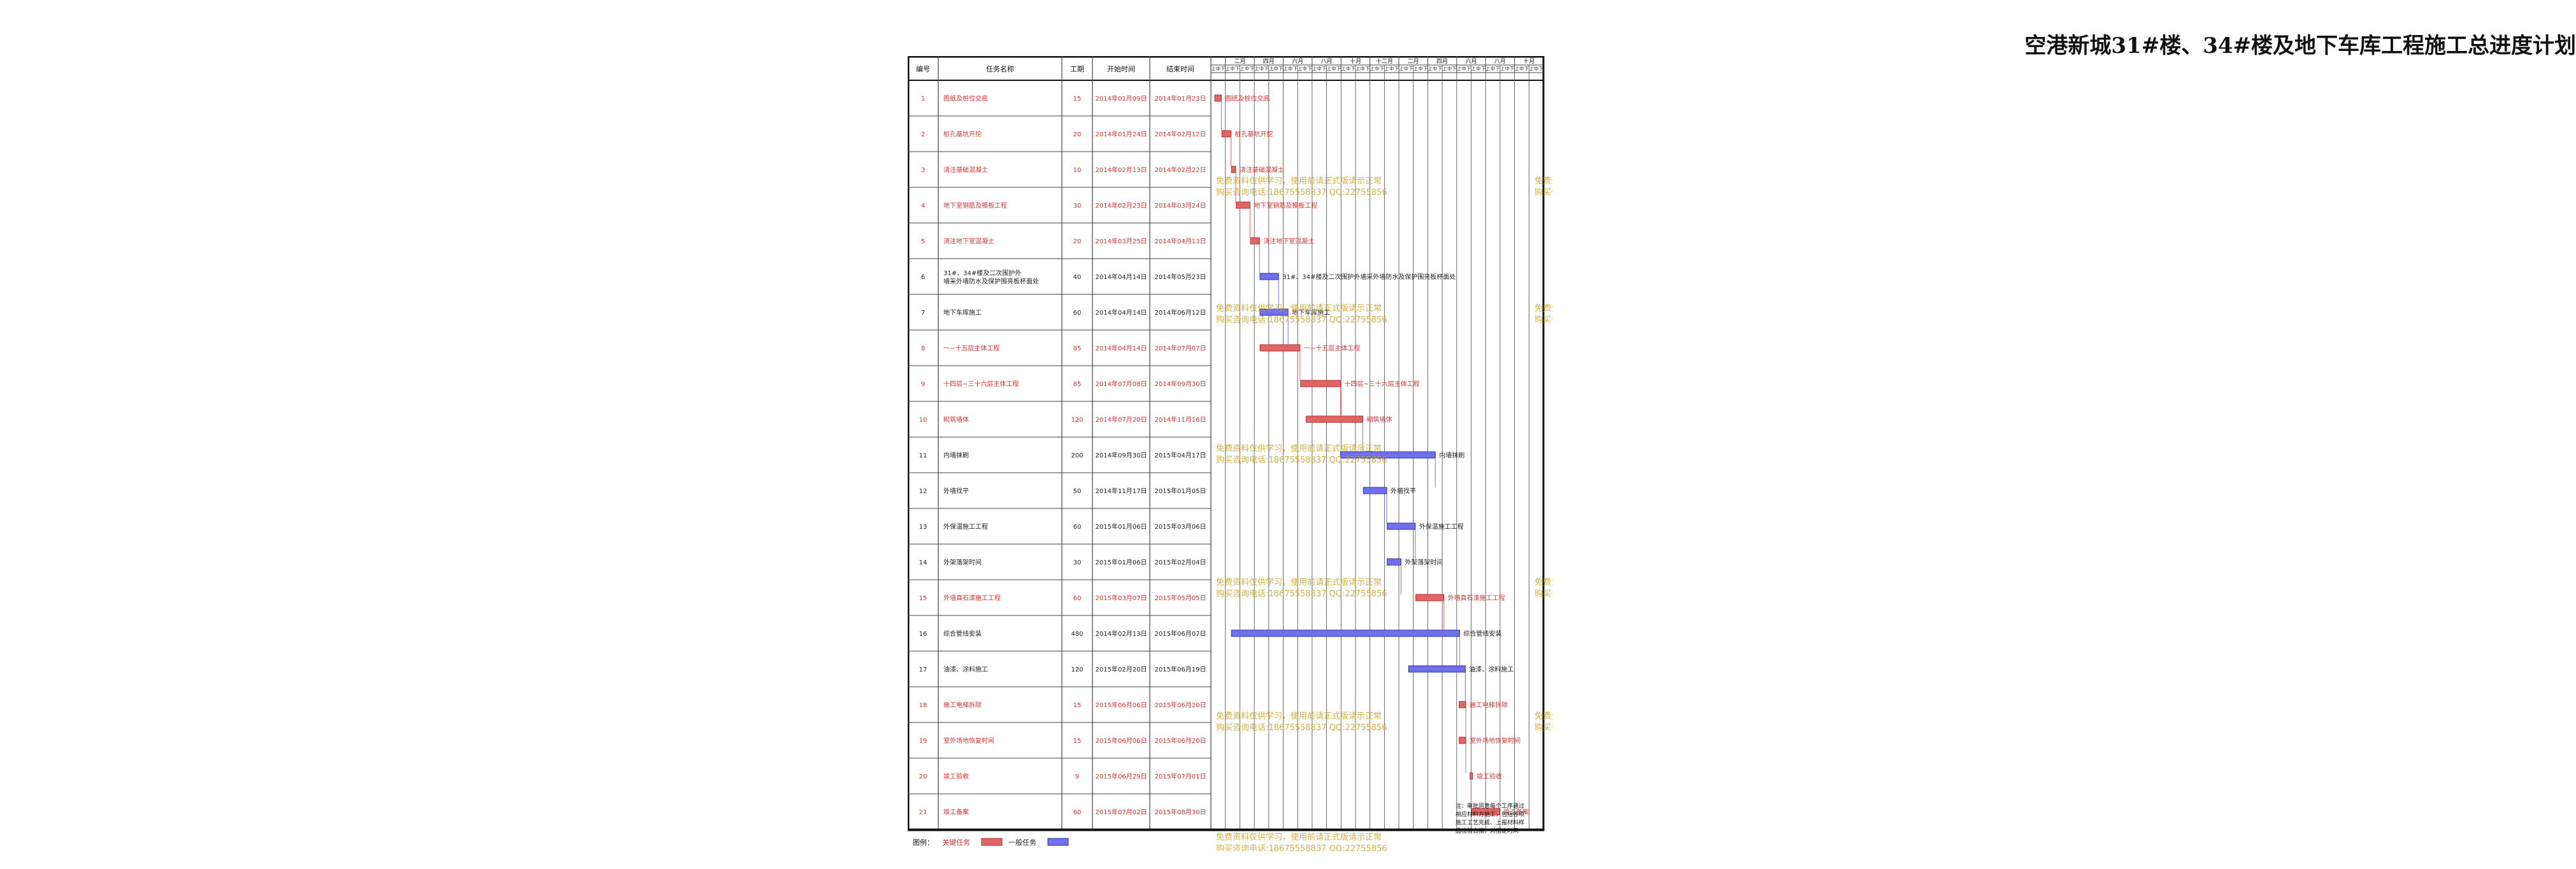 The image size is (2576, 869). I want to click on task-name: 地下车库施工, so click(963, 312).